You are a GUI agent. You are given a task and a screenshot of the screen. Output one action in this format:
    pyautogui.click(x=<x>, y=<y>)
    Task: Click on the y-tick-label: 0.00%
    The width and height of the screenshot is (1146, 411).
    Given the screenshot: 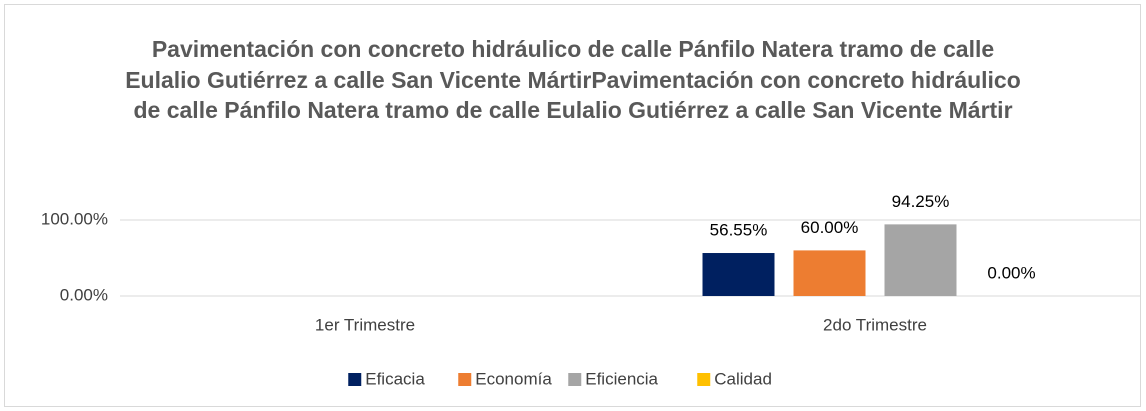 What is the action you would take?
    pyautogui.click(x=84, y=294)
    